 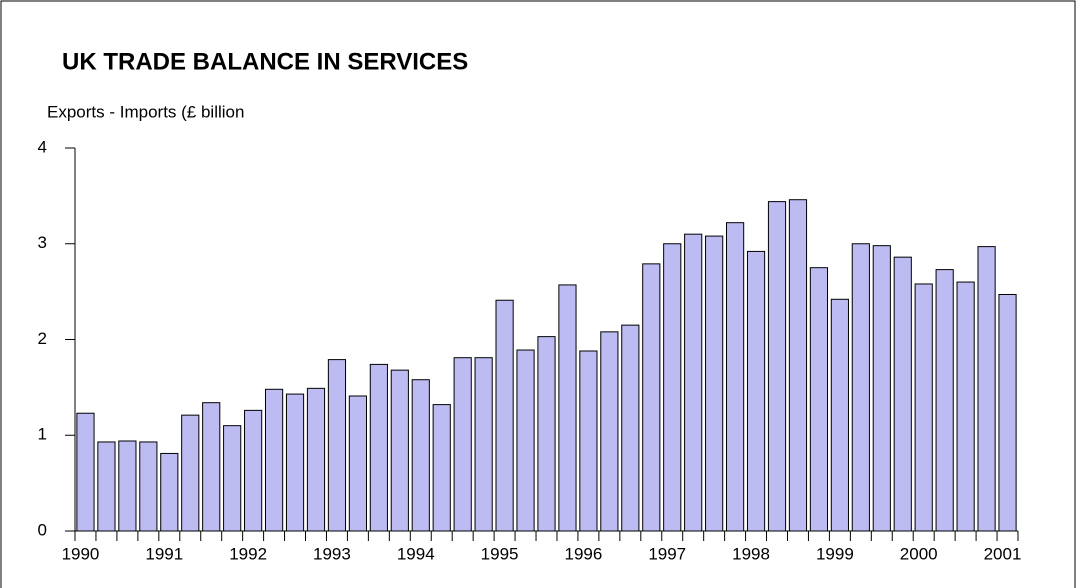 What do you see at coordinates (751, 553) in the screenshot?
I see `x-tick-label: 1998` at bounding box center [751, 553].